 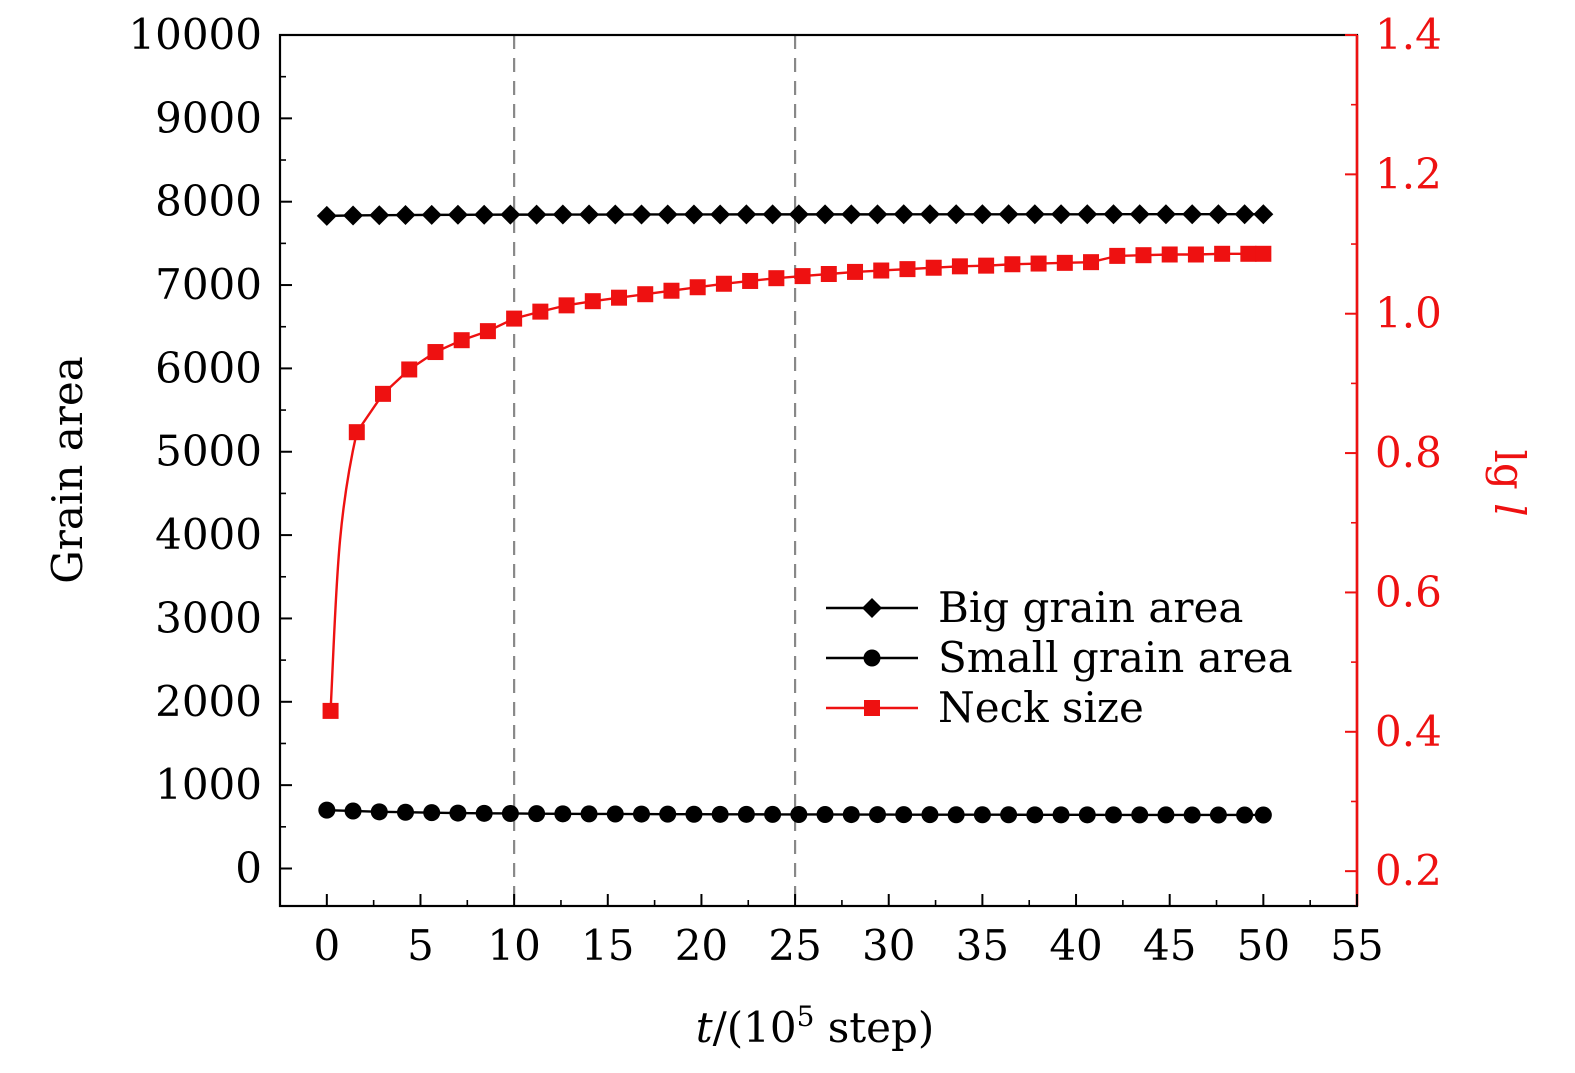 I want to click on y-axis-right: 0.2 0.4 0.6 0.8 1.0 1.2 1.4, so click(x=1393, y=452).